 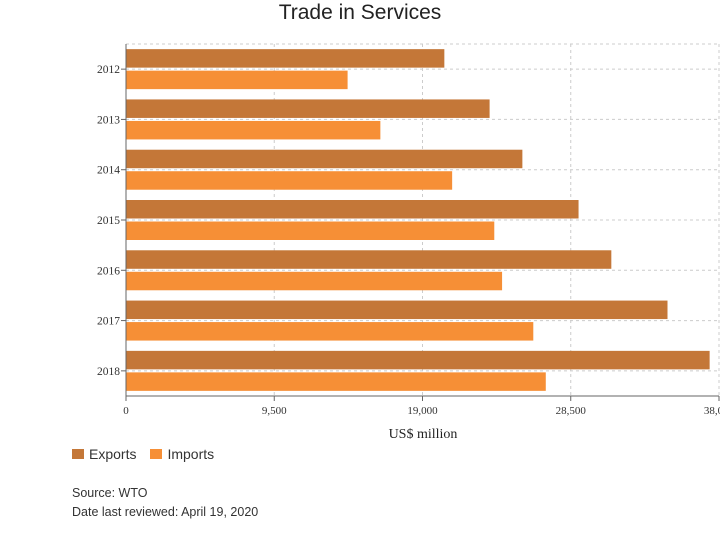 I want to click on legend-item-exports: Exports, so click(x=104, y=454).